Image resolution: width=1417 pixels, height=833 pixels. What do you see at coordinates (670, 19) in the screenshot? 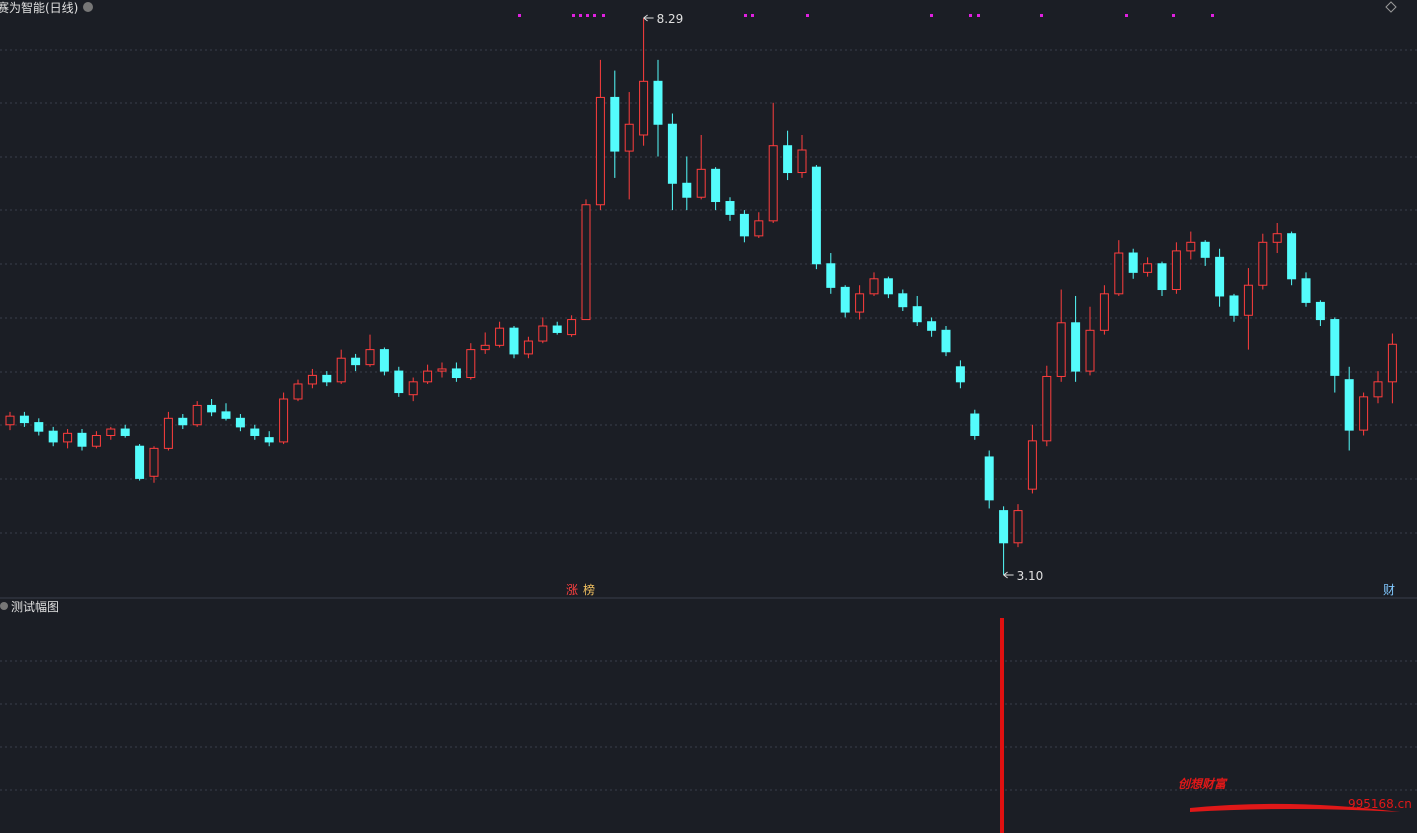
I see `annotation: 8.29` at bounding box center [670, 19].